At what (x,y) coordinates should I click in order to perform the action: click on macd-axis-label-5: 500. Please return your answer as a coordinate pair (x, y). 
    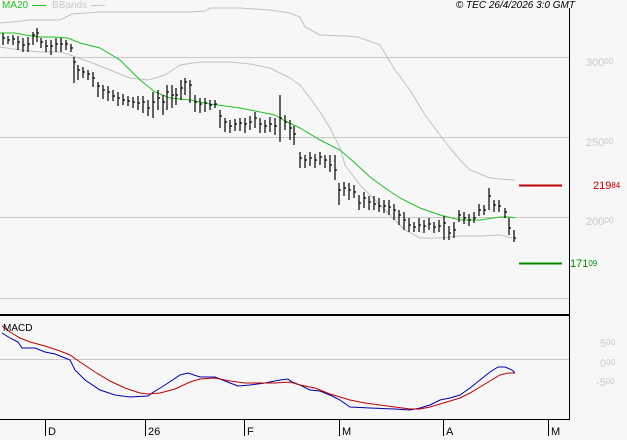
    Looking at the image, I should click on (607, 344).